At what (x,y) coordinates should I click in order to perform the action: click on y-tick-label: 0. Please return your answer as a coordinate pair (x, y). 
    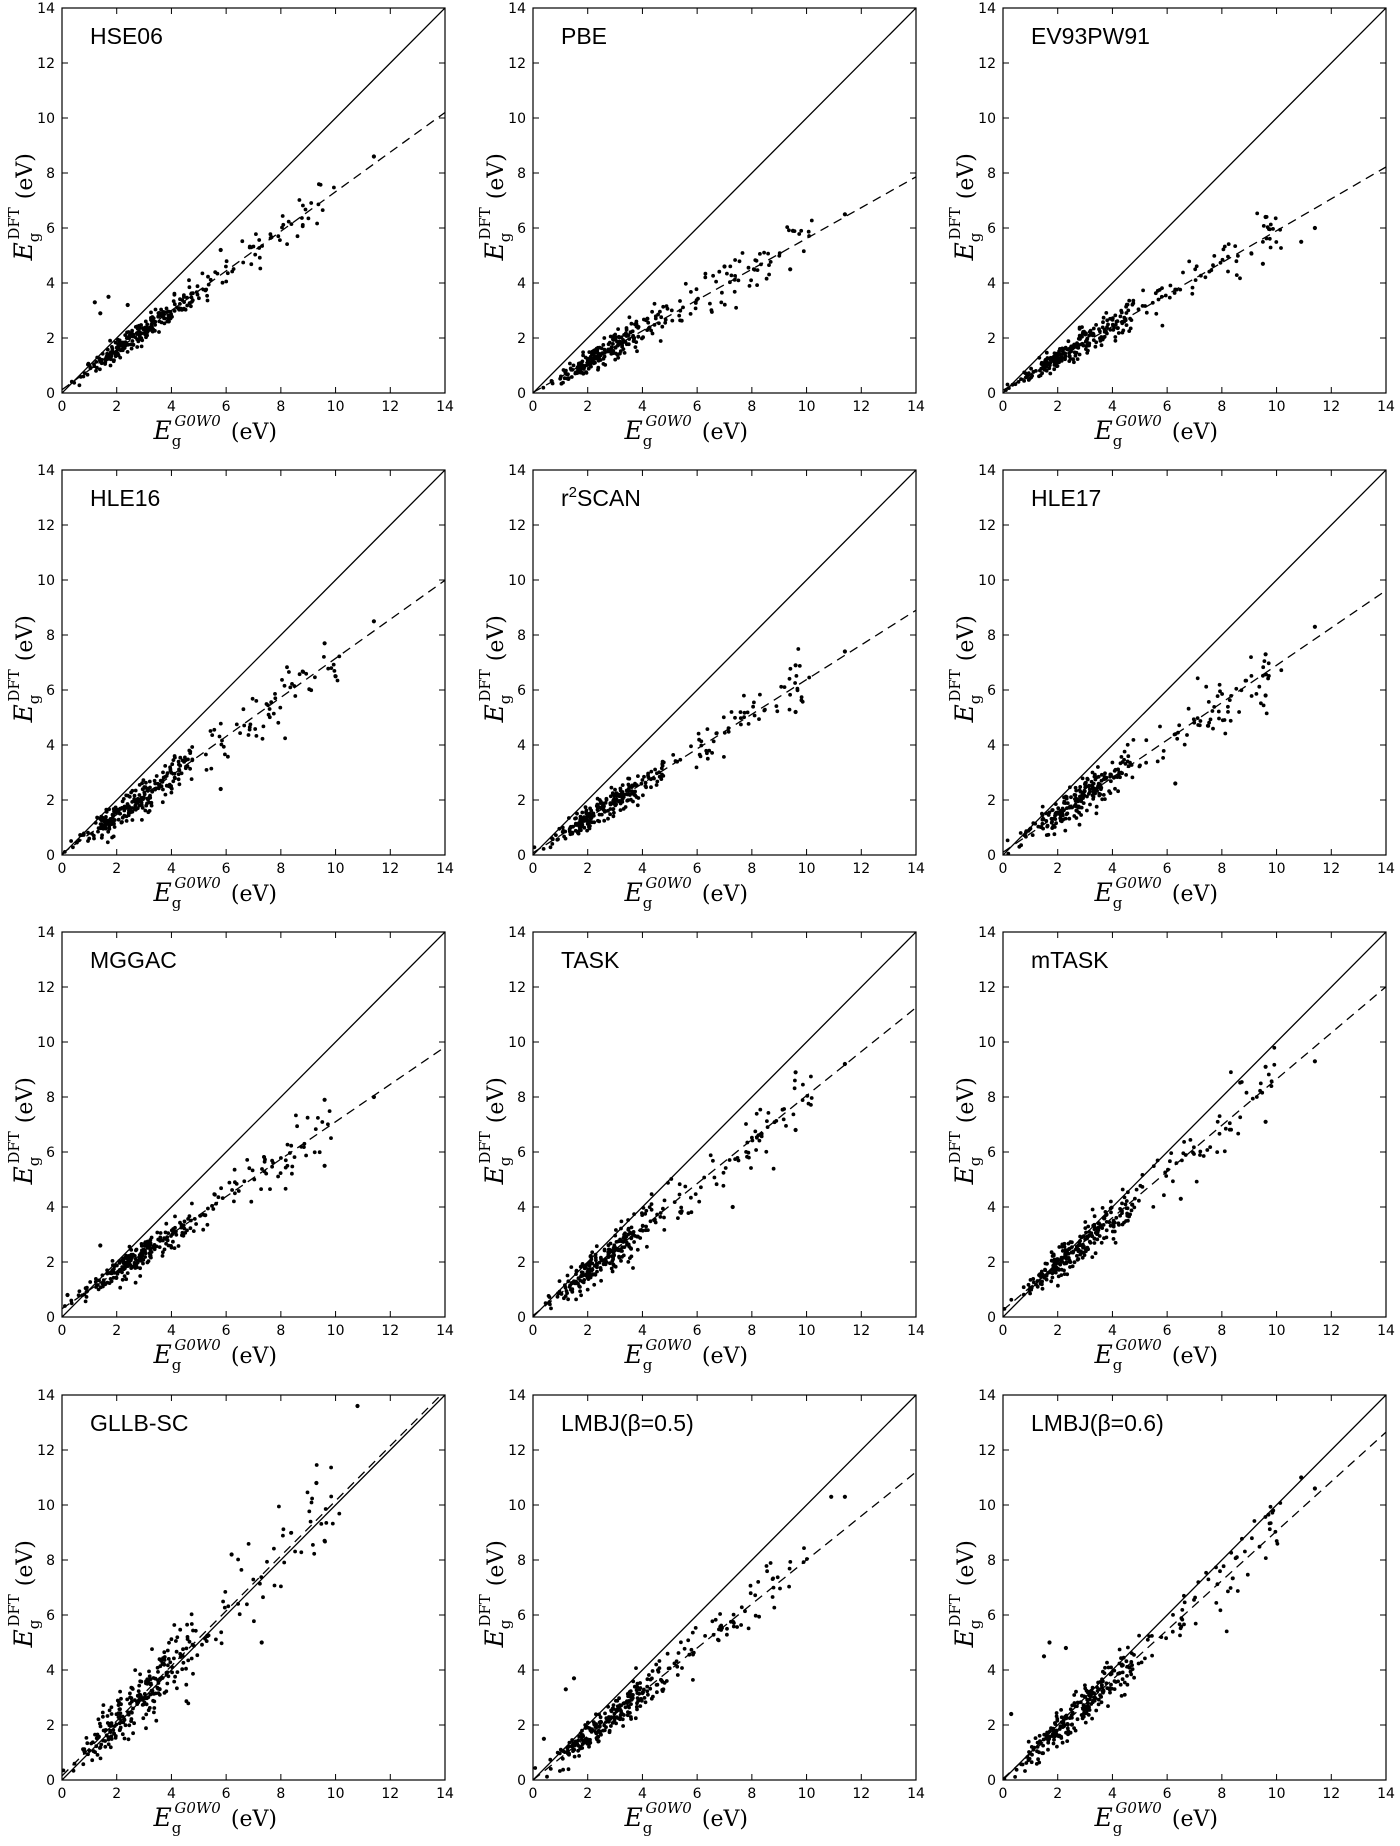
    Looking at the image, I should click on (991, 1781).